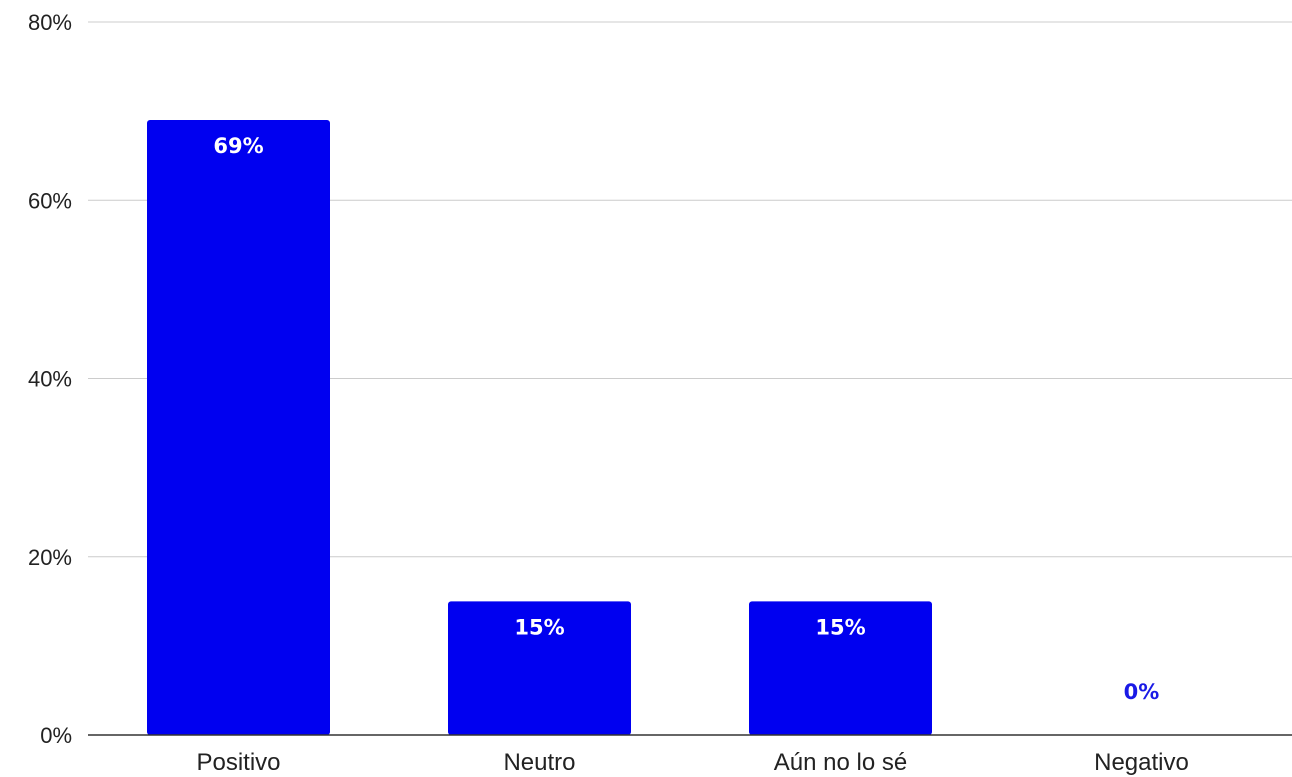 The height and width of the screenshot is (777, 1292). I want to click on y-axis-ticks: 0% 20% 40% 60% 80%, so click(50, 379).